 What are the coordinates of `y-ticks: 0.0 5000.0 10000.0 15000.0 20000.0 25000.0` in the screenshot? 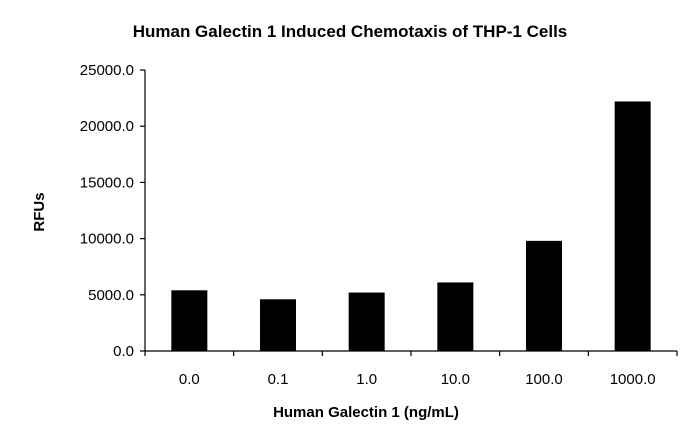 It's located at (112, 211).